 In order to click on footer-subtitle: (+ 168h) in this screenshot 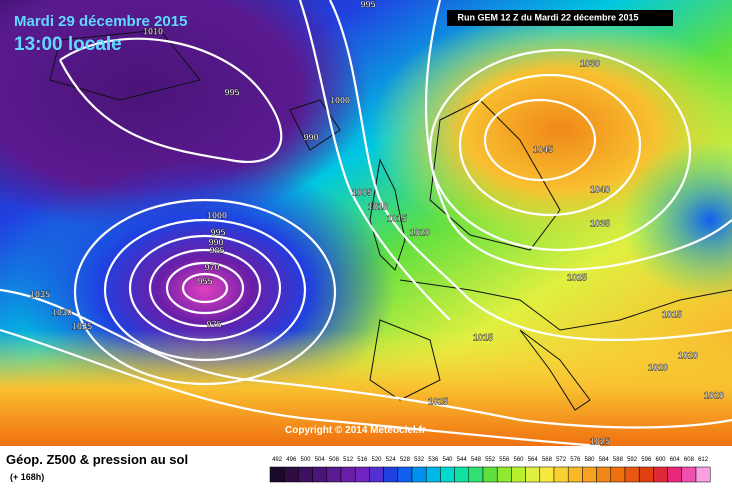, I will do `click(27, 477)`.